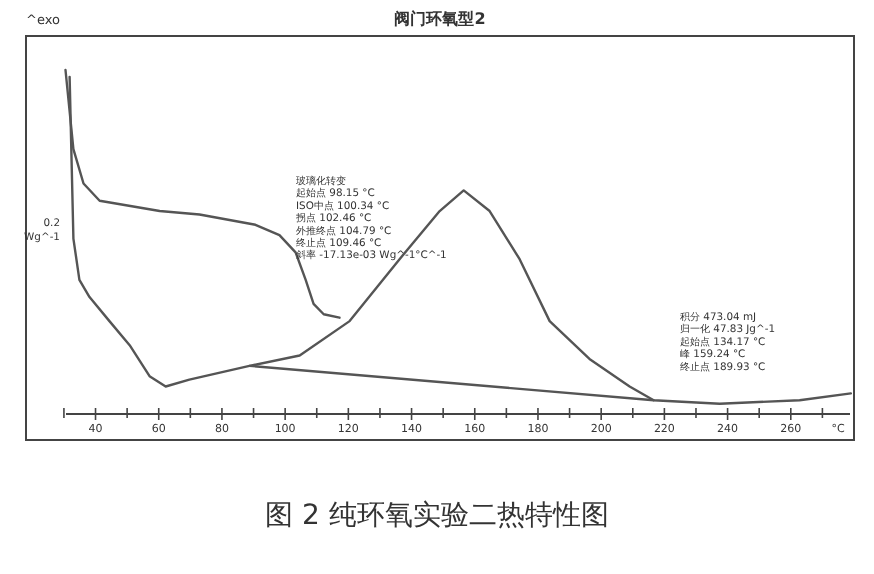  Describe the element at coordinates (437, 516) in the screenshot. I see `caption: 图 2 纯环氧实验二热特性图` at that location.